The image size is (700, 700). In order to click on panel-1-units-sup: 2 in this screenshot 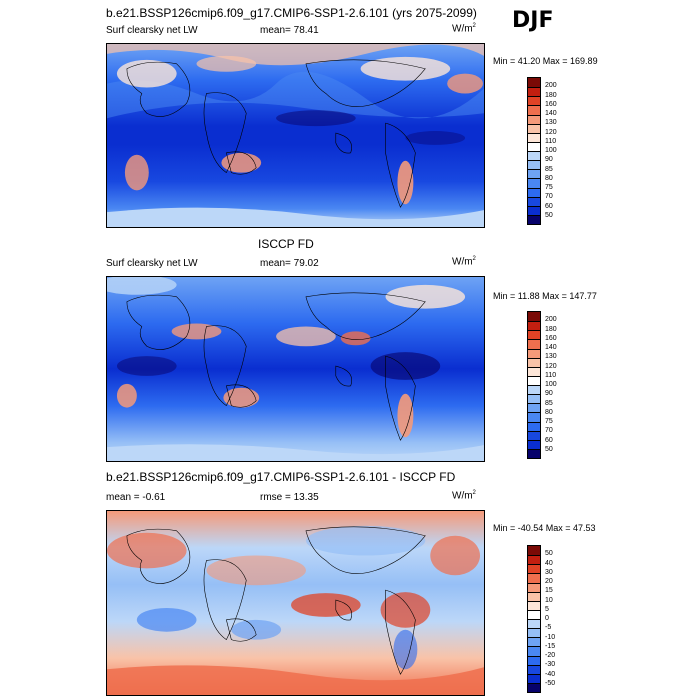, I will do `click(474, 26)`.